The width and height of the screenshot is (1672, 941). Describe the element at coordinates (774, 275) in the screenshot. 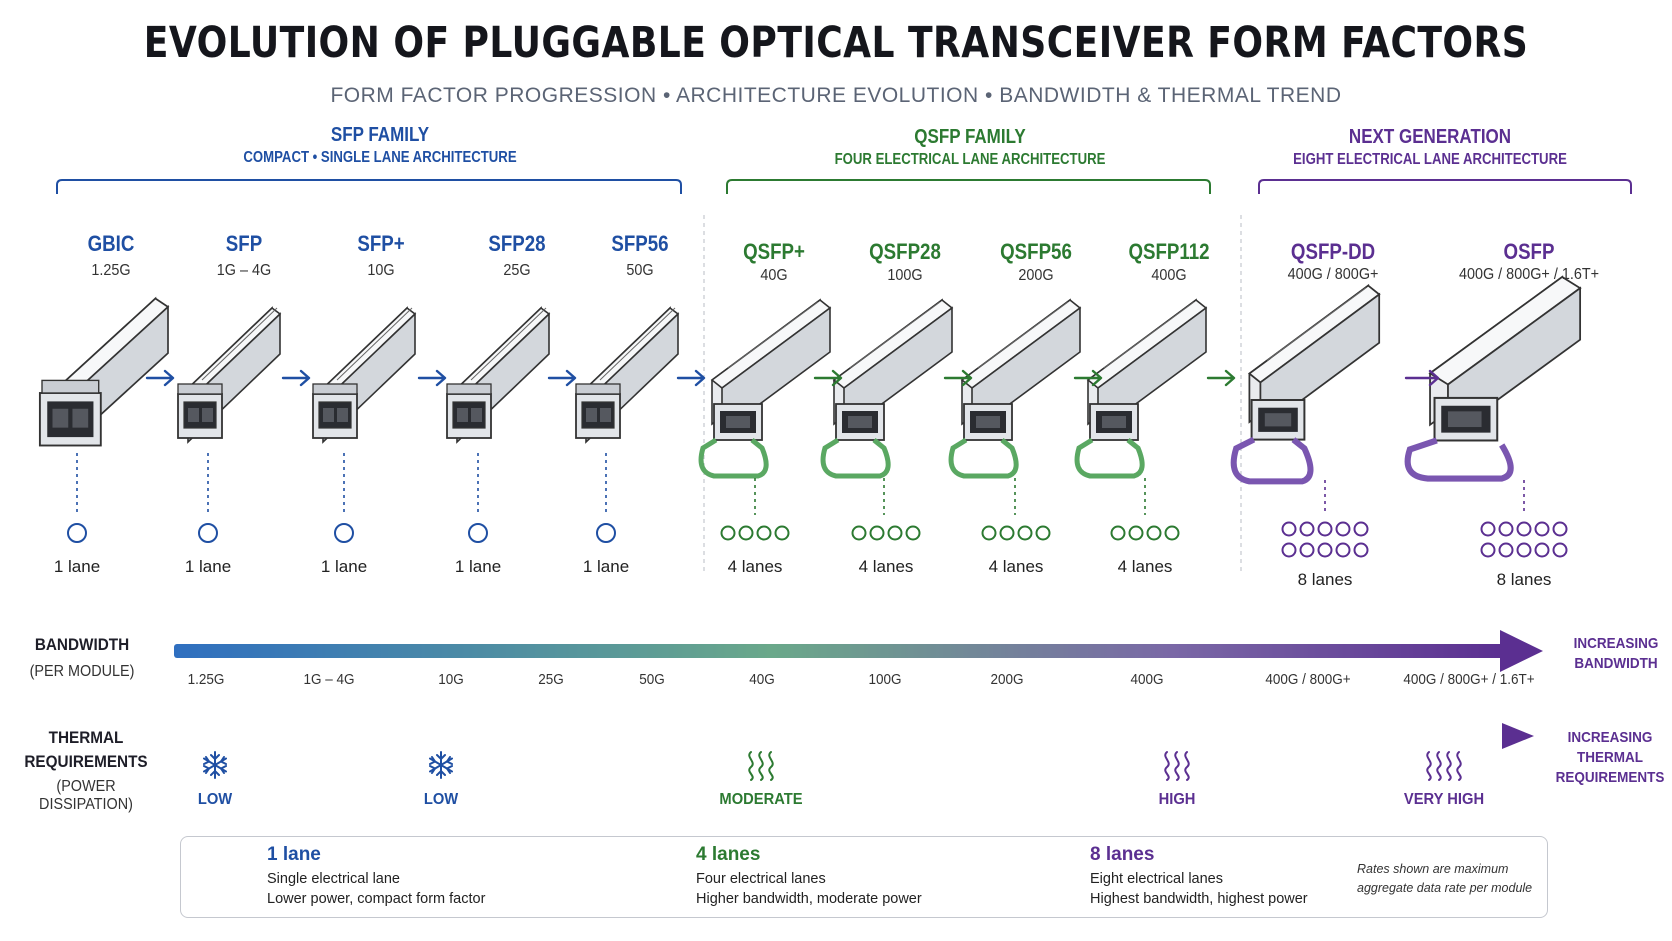

I see `module-rate-qsfp-plus: 40G` at that location.